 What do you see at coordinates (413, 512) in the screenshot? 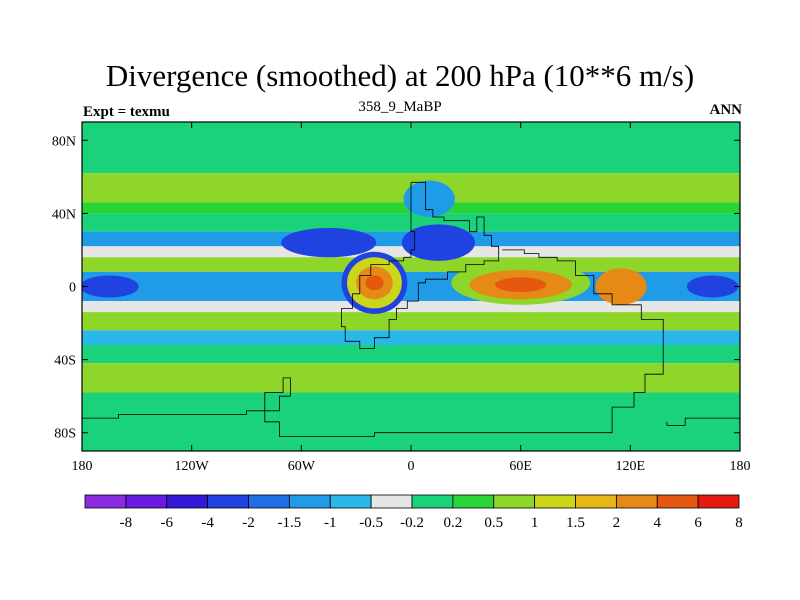
I see `colorbar: -8 -6 -4 -2 -1.5 -1 -0.5 -0.2 0.2 0.5 1 1.5 2 4 6 8` at bounding box center [413, 512].